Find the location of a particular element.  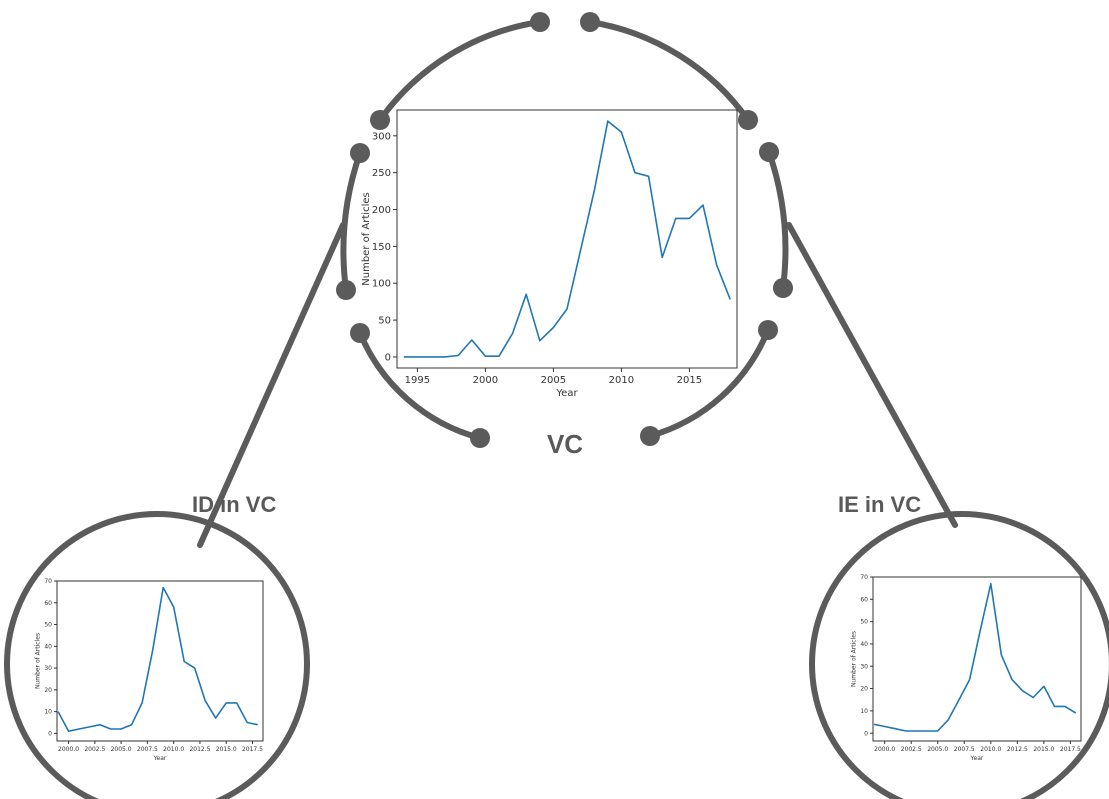

x-tick-label: 2000 is located at coordinates (485, 380).